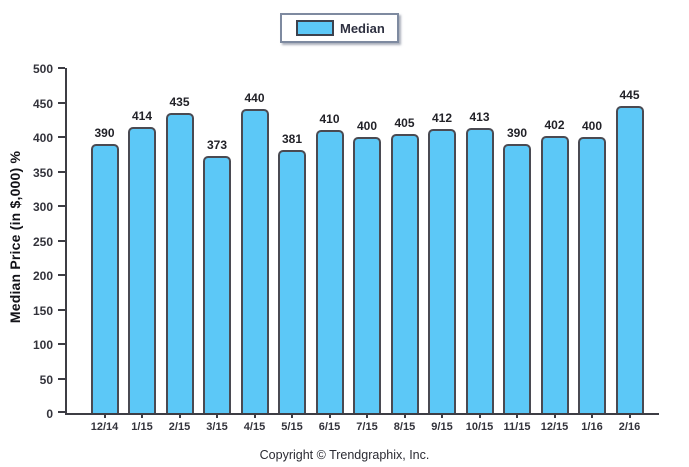  What do you see at coordinates (254, 427) in the screenshot?
I see `x-tick-label: 4/15` at bounding box center [254, 427].